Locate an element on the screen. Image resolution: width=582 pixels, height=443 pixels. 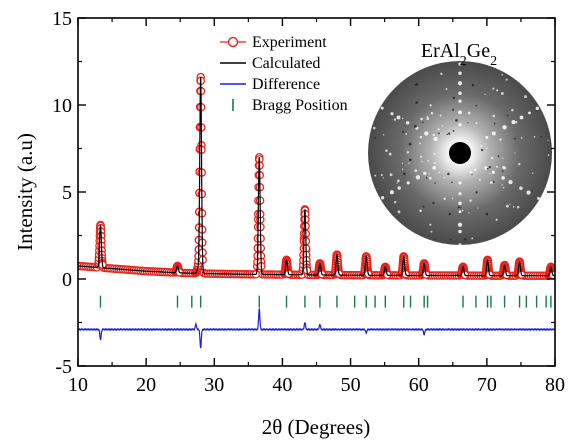
x-tick-label: 10 is located at coordinates (78, 385).